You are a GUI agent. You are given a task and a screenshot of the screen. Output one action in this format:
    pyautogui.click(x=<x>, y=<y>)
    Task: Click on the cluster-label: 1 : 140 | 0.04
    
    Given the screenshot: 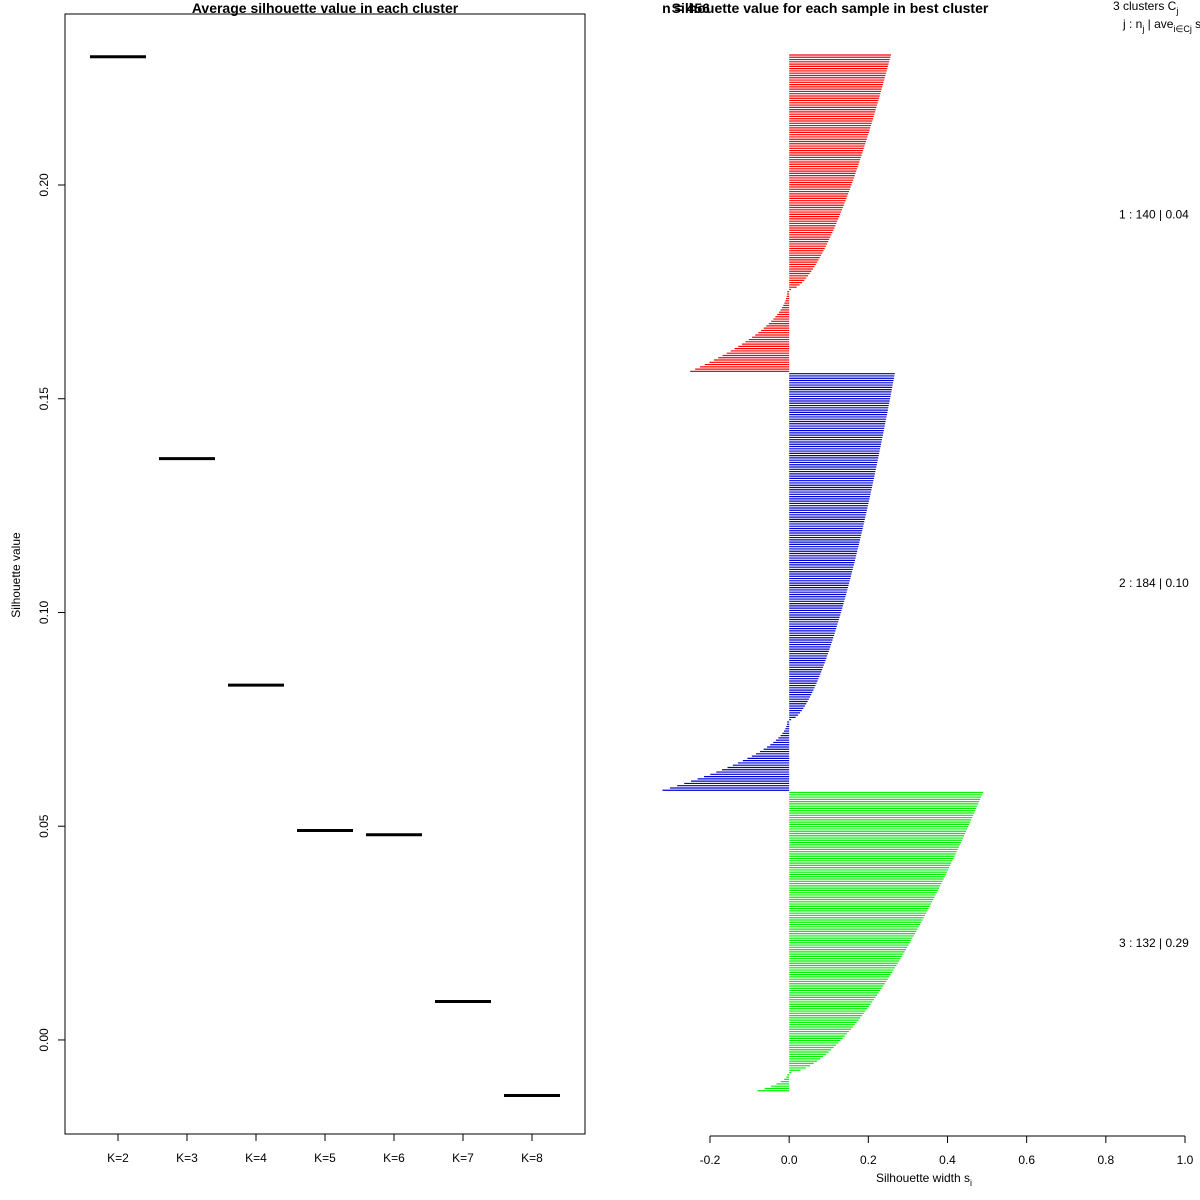 What is the action you would take?
    pyautogui.click(x=1154, y=214)
    